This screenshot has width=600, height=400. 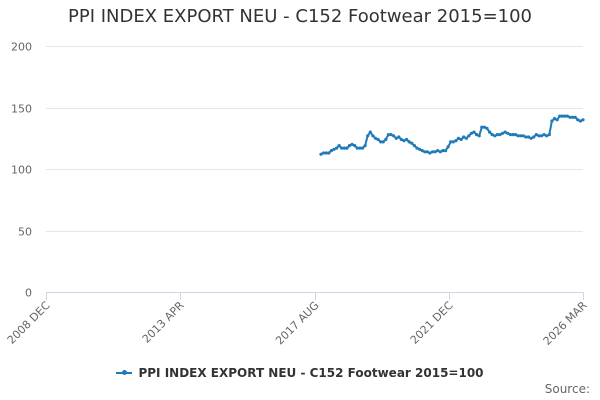 I want to click on y-tick-label: 50, so click(x=25, y=232).